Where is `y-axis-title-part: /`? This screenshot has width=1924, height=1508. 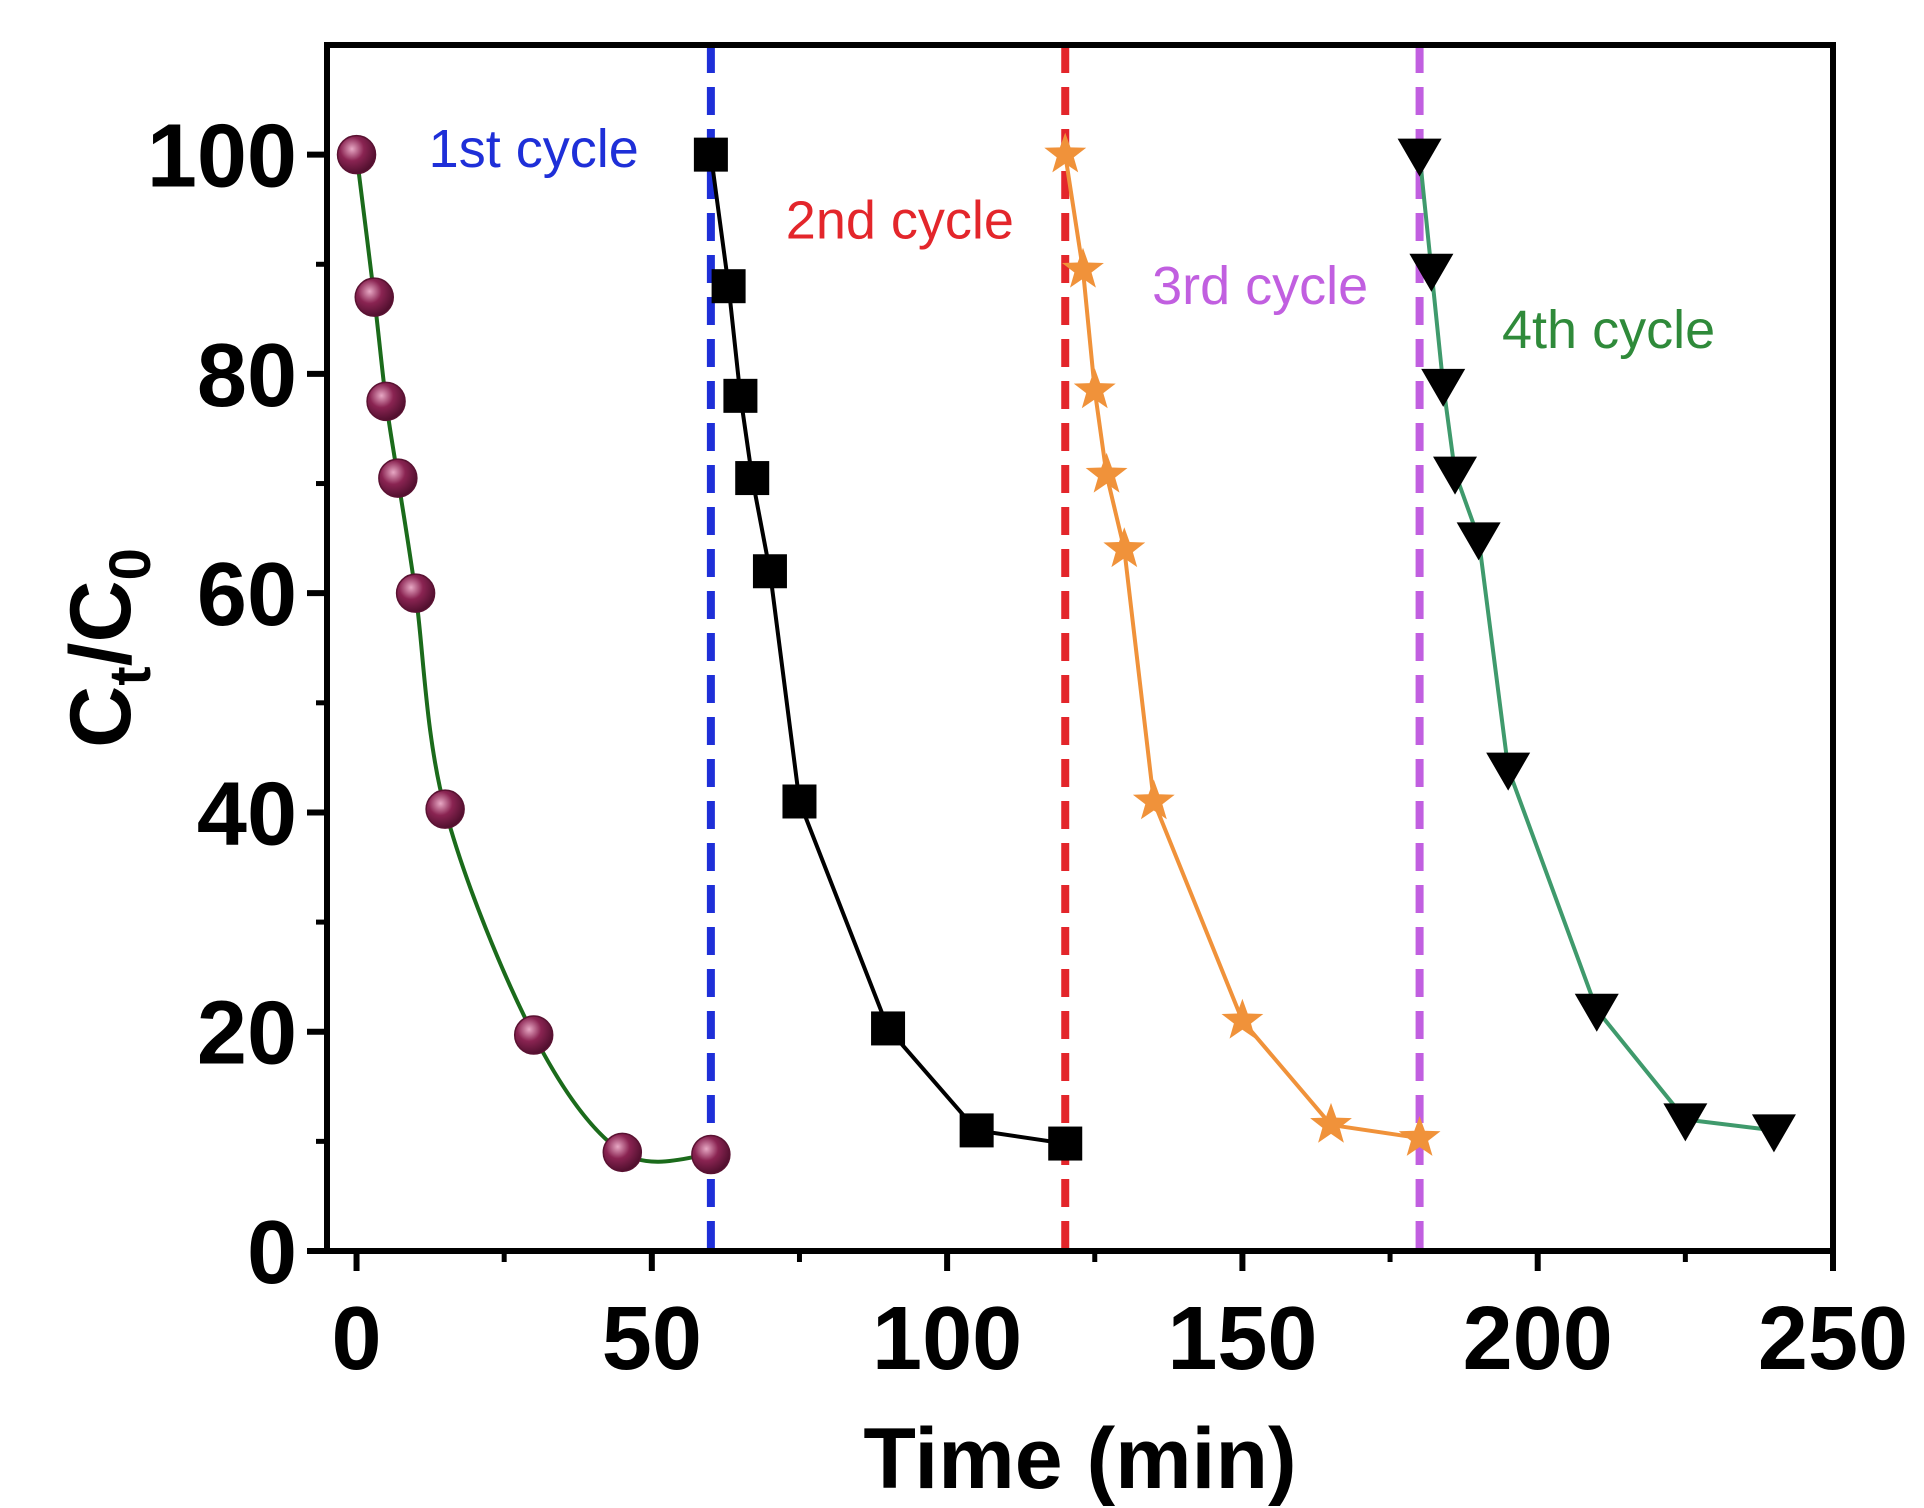 y-axis-title-part: / is located at coordinates (101, 654).